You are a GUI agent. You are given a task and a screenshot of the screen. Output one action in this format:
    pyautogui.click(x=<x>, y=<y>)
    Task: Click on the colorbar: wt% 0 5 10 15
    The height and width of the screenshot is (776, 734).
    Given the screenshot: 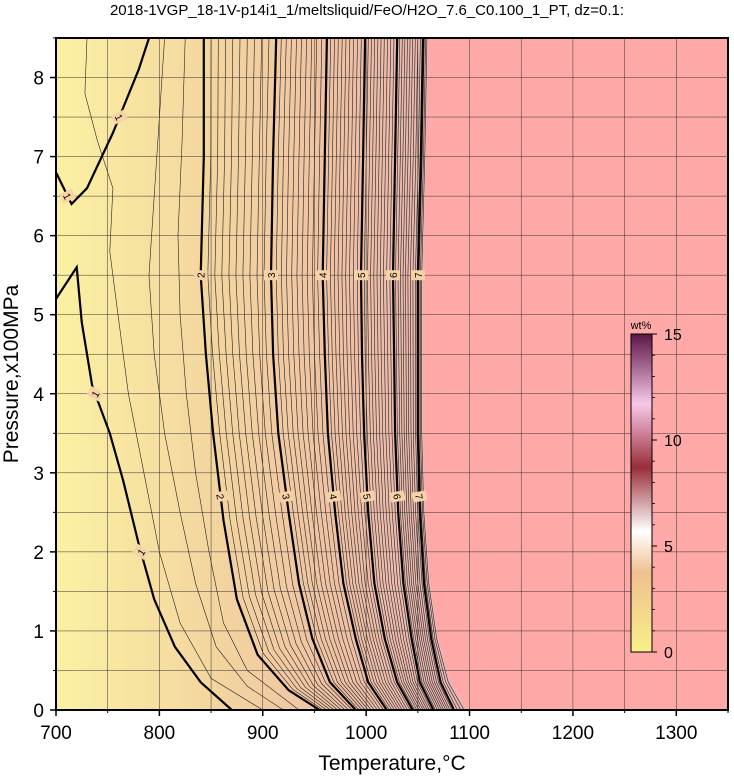 What is the action you would take?
    pyautogui.click(x=656, y=491)
    